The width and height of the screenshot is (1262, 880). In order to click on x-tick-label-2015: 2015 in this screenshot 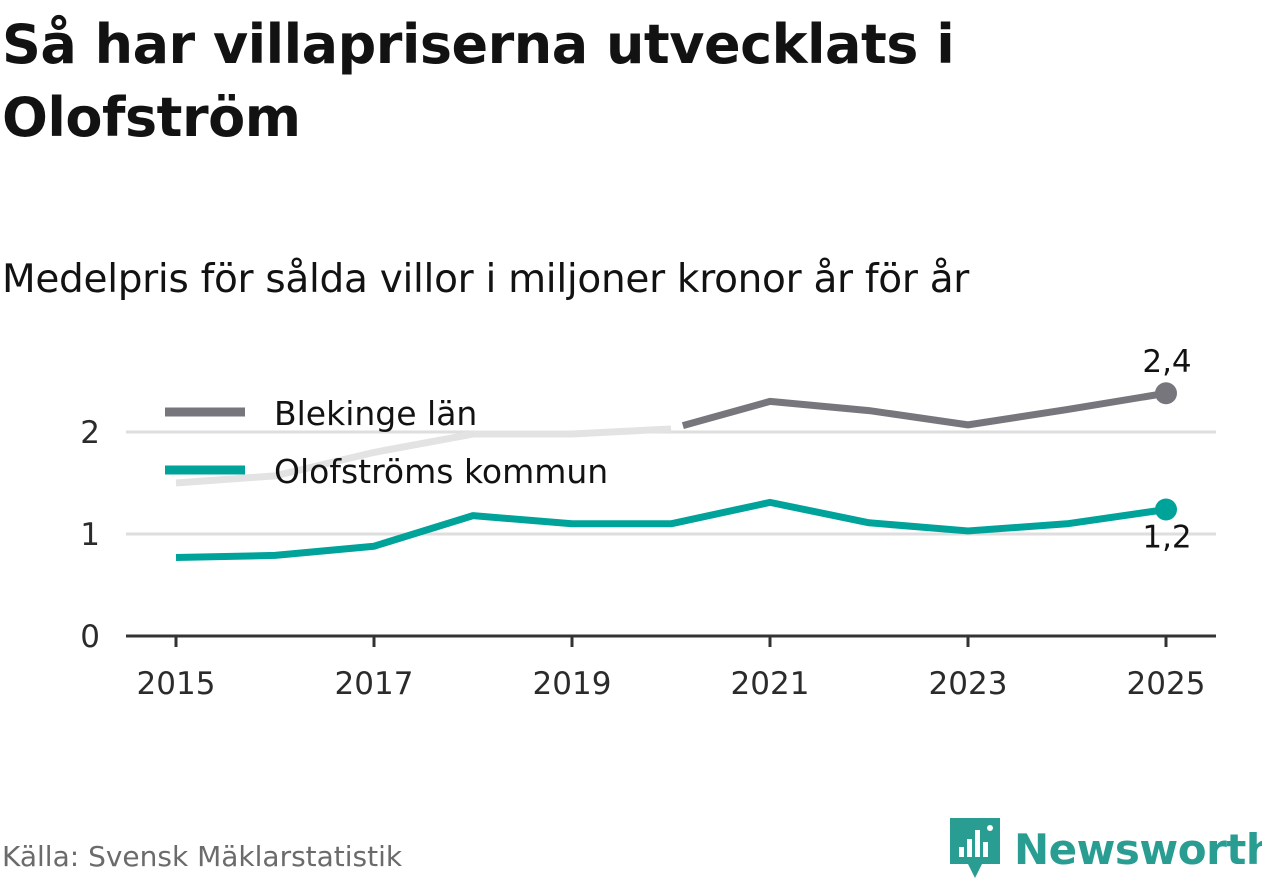, I will do `click(176, 684)`.